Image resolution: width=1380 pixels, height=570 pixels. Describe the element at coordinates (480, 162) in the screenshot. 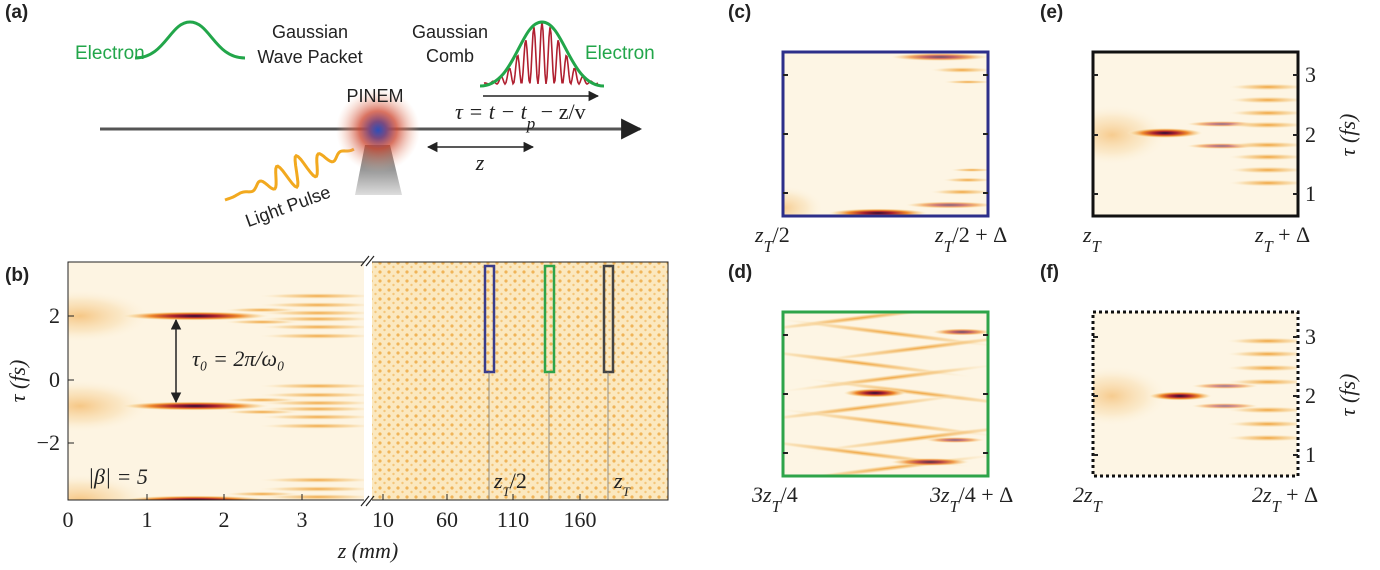

I see `label: z` at that location.